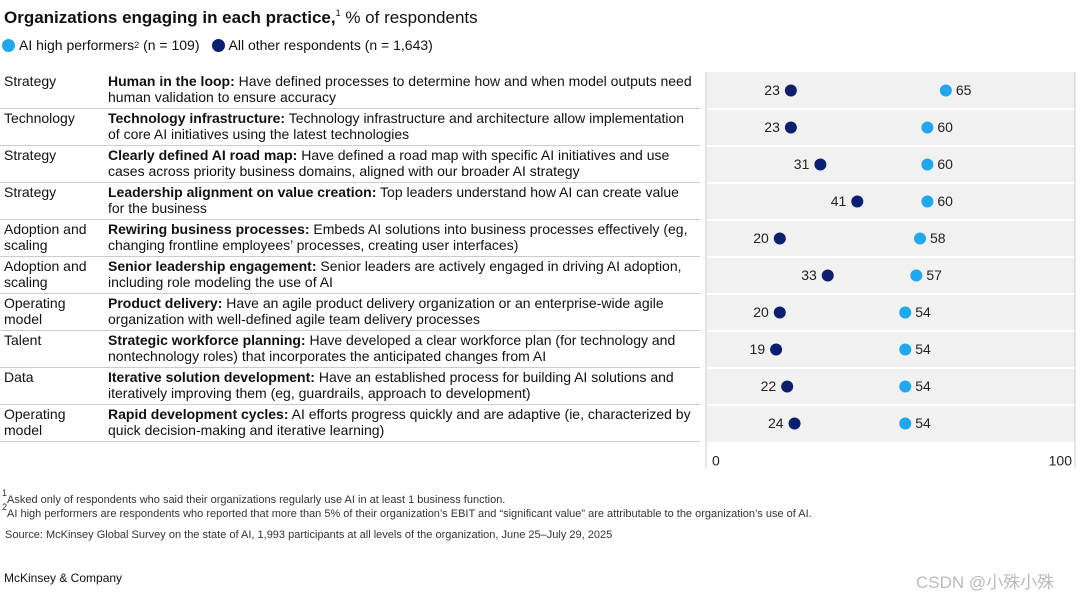  What do you see at coordinates (39, 118) in the screenshot?
I see `group-label: Technology` at bounding box center [39, 118].